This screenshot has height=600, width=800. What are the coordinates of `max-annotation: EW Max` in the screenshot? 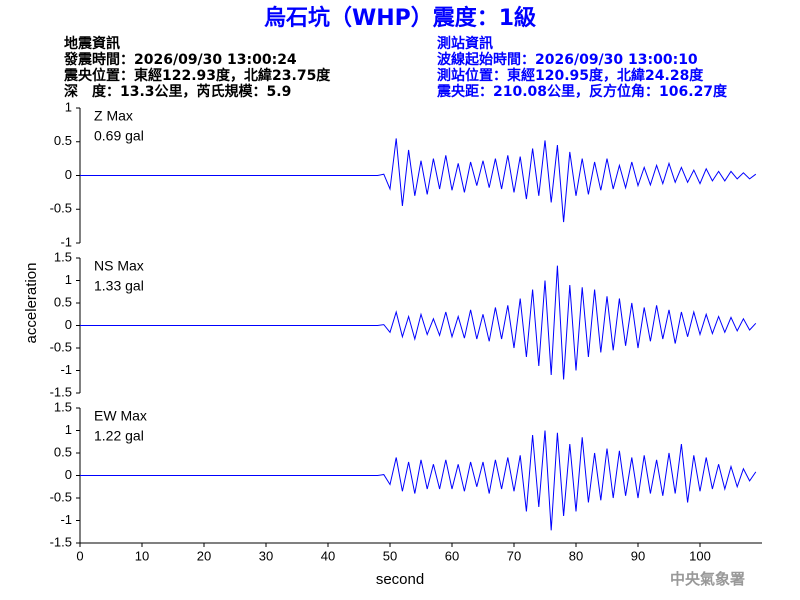 It's located at (120, 416).